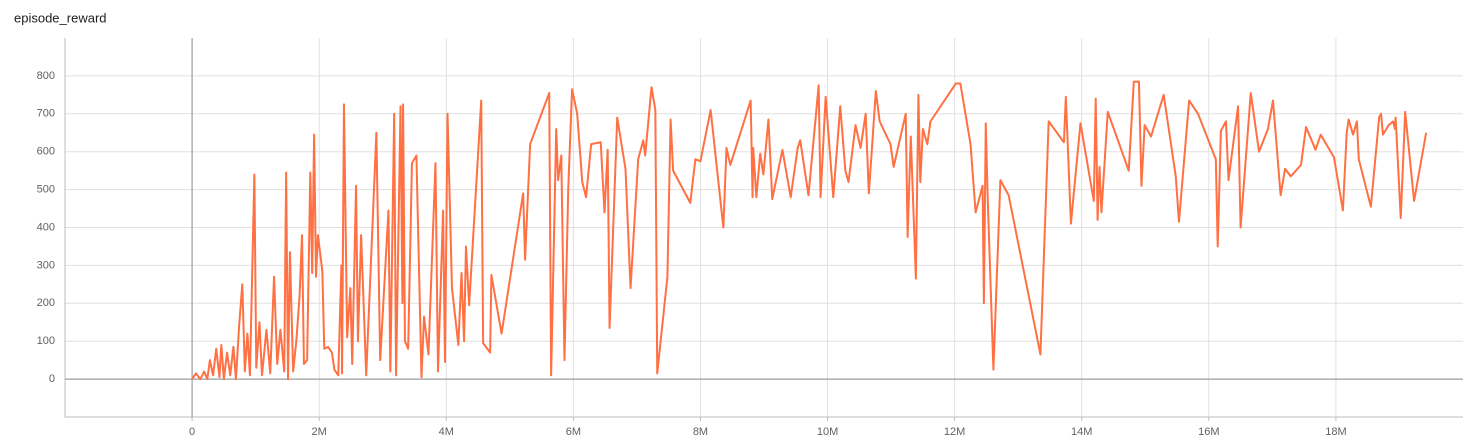  What do you see at coordinates (446, 432) in the screenshot?
I see `x-tick-label: 4M` at bounding box center [446, 432].